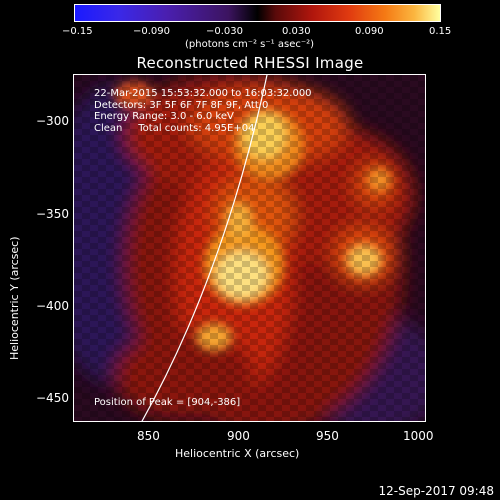 The image size is (500, 500). What do you see at coordinates (52, 121) in the screenshot?
I see `y-tick-label: −300` at bounding box center [52, 121].